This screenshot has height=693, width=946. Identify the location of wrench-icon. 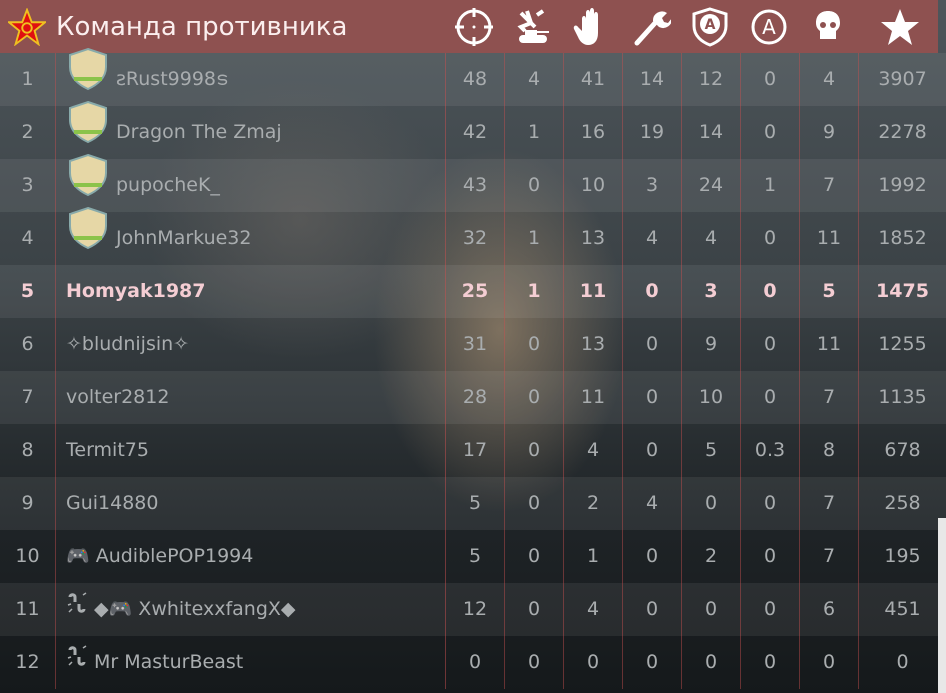
(651, 27).